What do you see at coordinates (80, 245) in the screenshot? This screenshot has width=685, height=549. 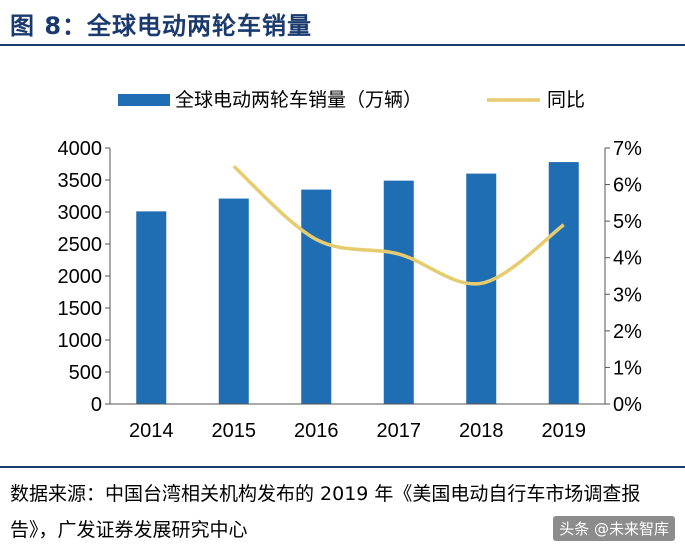 I see `y-left-tick-label: 2500` at bounding box center [80, 245].